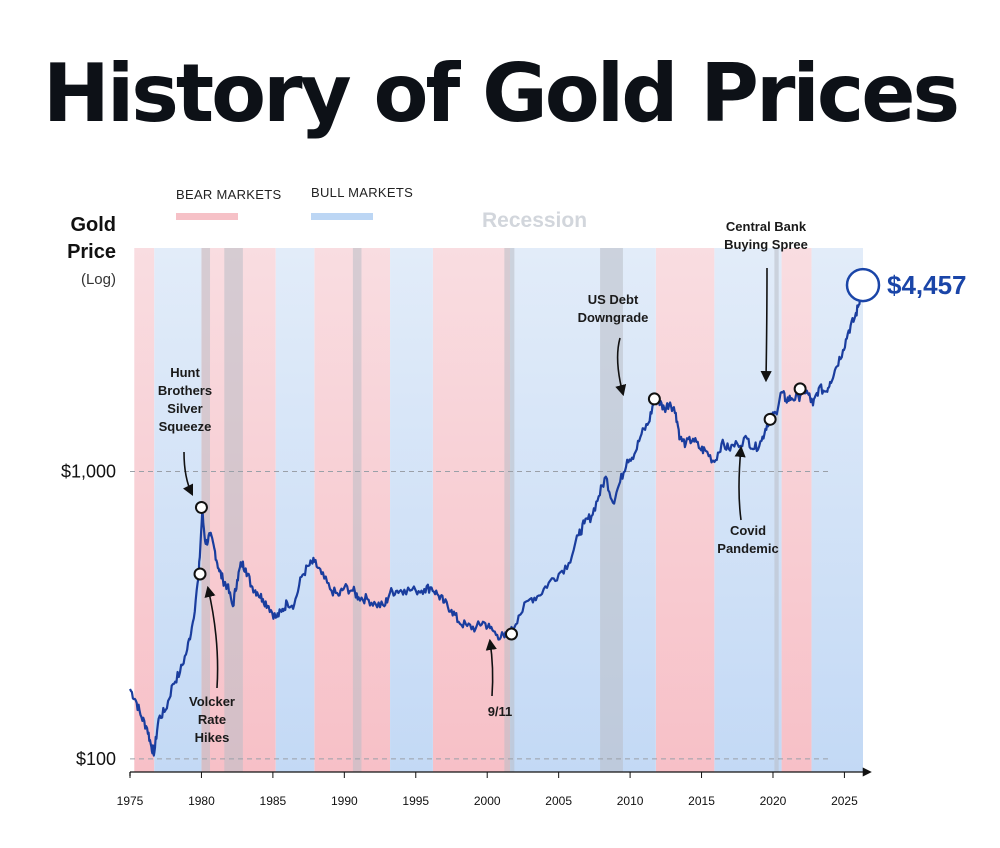 This screenshot has width=1000, height=848. What do you see at coordinates (773, 801) in the screenshot?
I see `x-tick-label: 2020` at bounding box center [773, 801].